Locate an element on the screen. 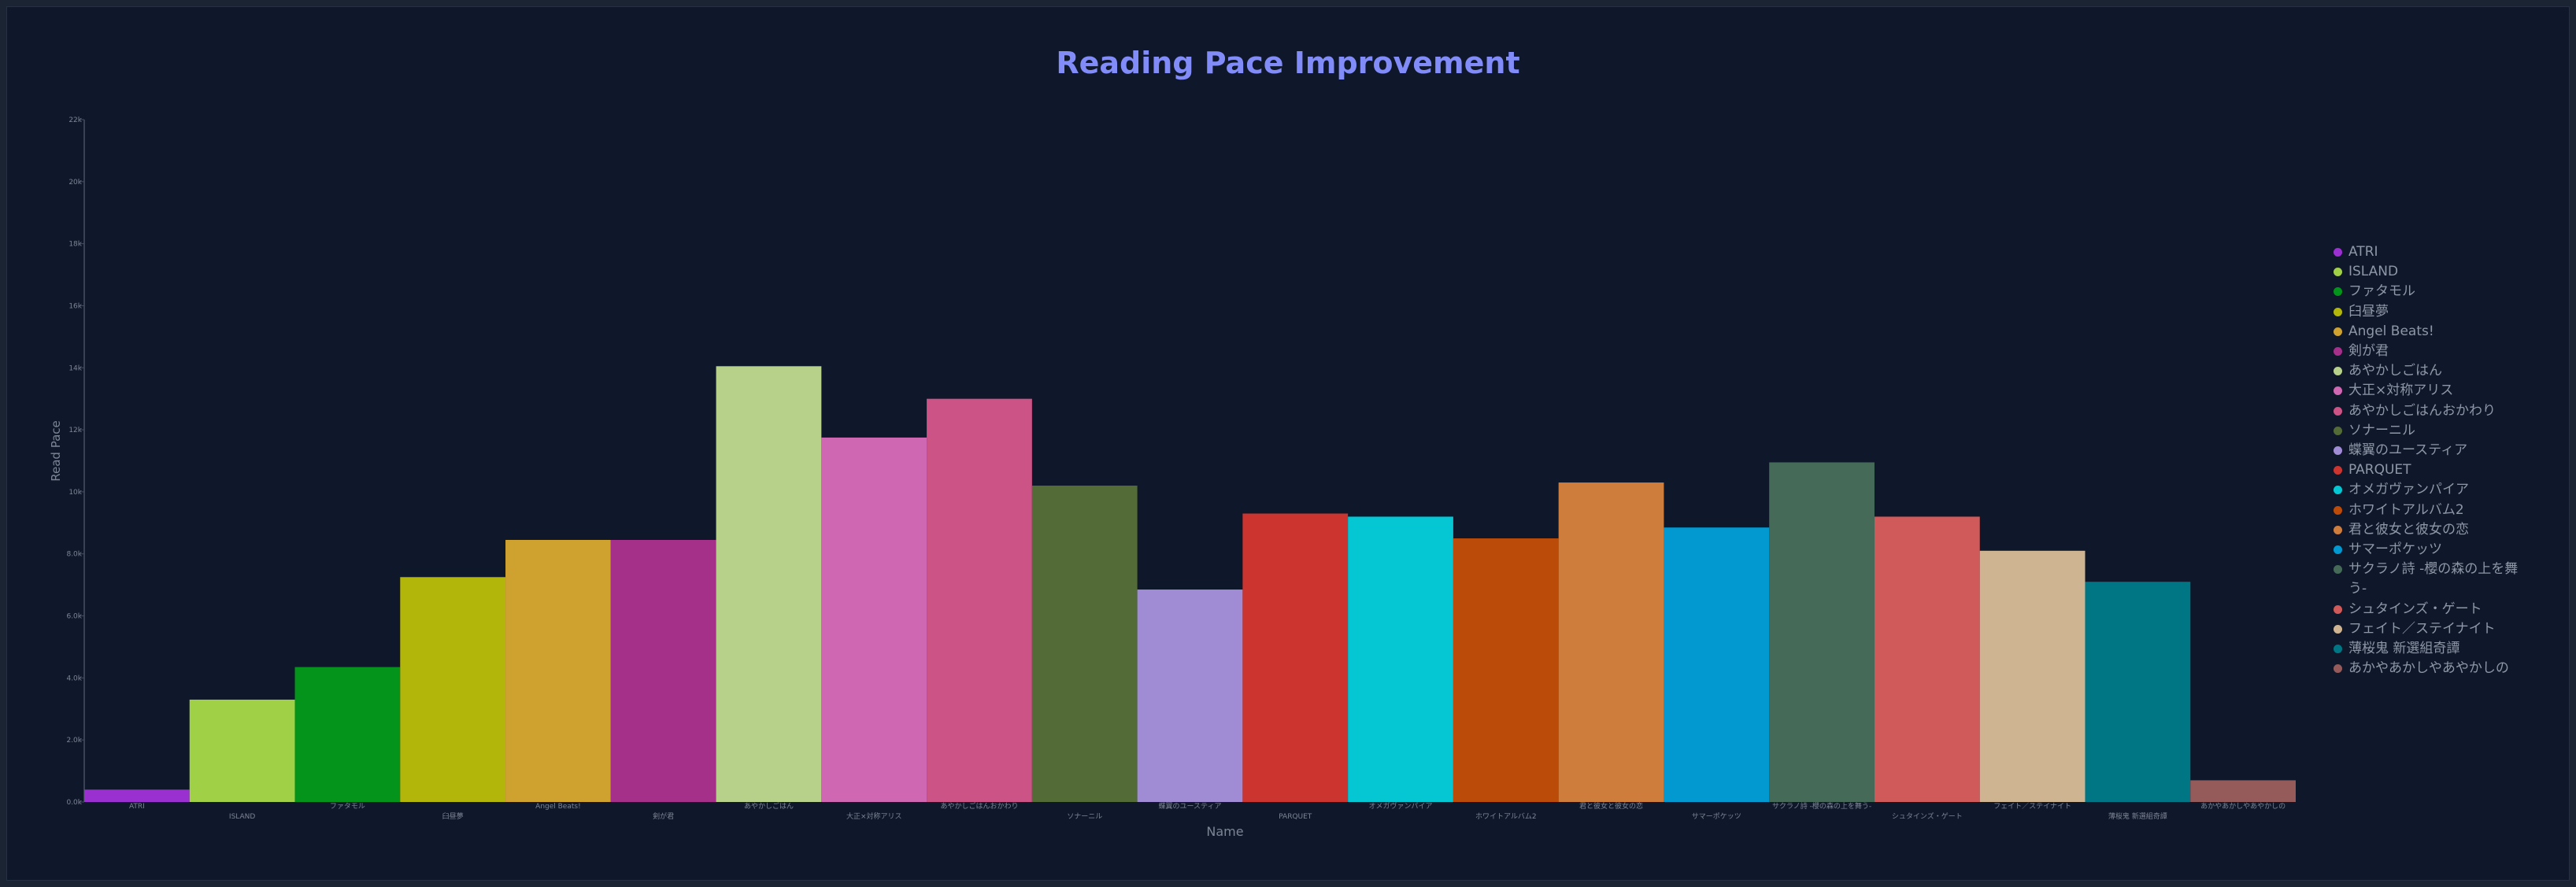  x-tick-label: フェイト／ステイナイト is located at coordinates (2032, 806).